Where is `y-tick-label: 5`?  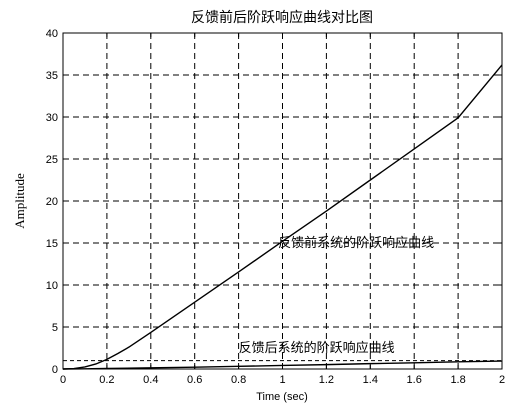
y-tick-label: 5 is located at coordinates (55, 328).